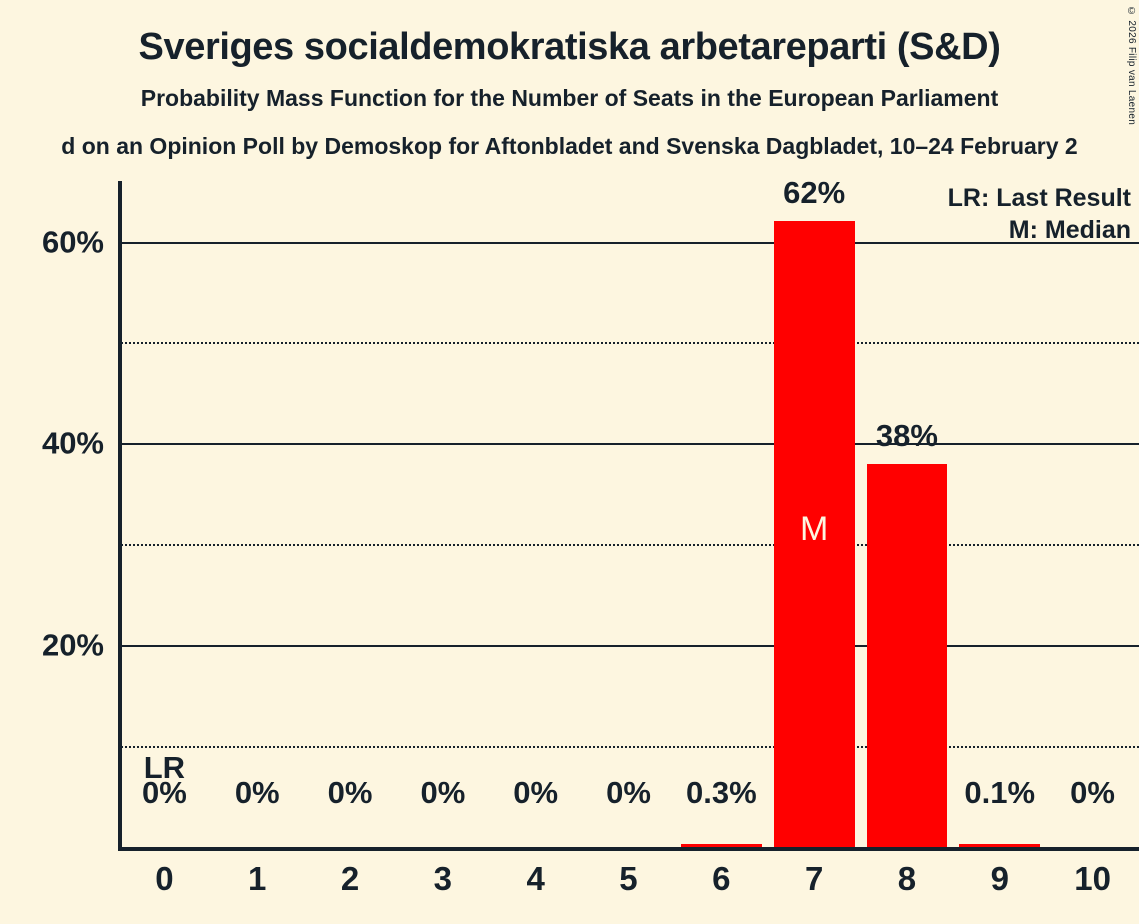  Describe the element at coordinates (72, 242) in the screenshot. I see `y-tick-label-60: 60%` at that location.